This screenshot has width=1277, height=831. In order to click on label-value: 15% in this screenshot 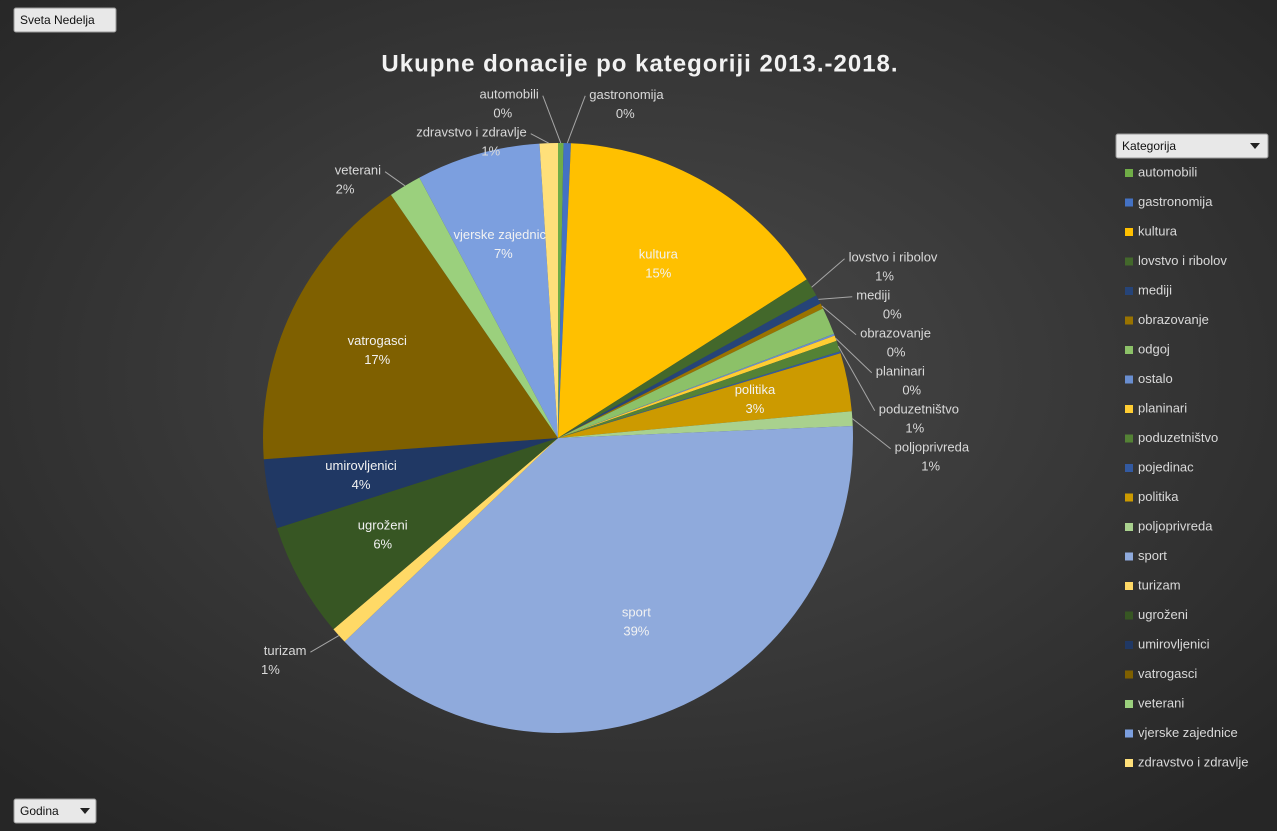, I will do `click(658, 273)`.